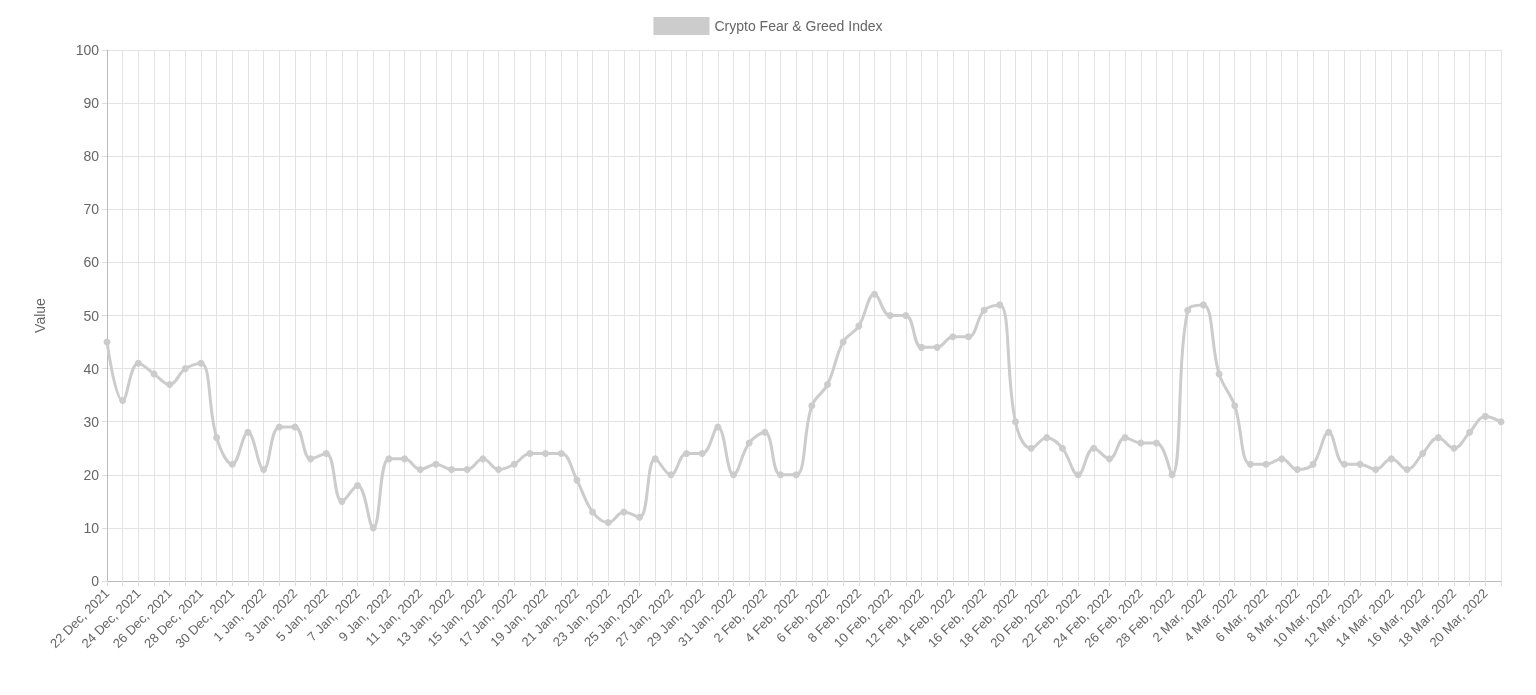 This screenshot has height=695, width=1536. What do you see at coordinates (91, 103) in the screenshot?
I see `y-tick-label: 90` at bounding box center [91, 103].